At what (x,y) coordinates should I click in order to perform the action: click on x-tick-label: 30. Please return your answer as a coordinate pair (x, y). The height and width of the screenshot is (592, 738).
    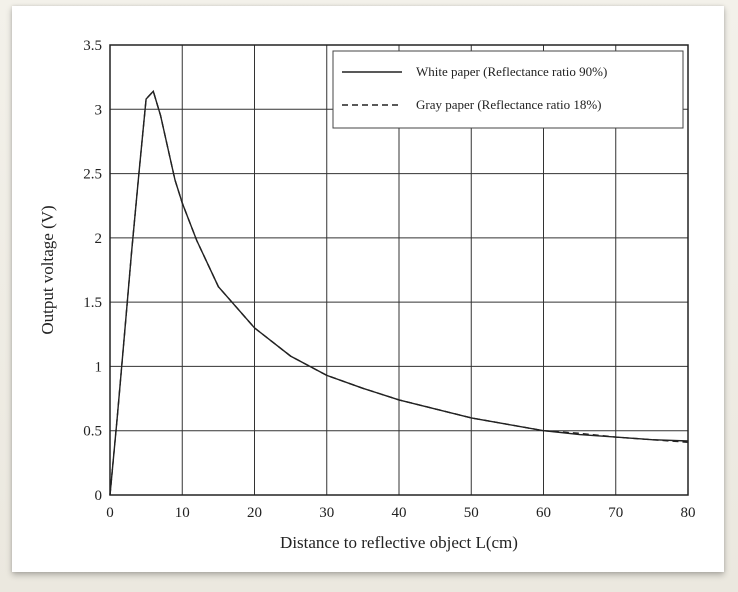
    Looking at the image, I should click on (326, 513).